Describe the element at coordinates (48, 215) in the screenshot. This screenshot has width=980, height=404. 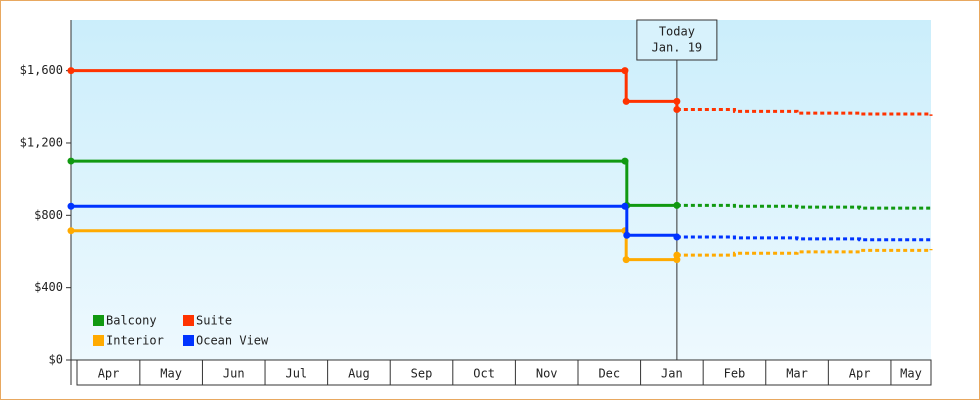
I see `y-tick-label: $800` at that location.